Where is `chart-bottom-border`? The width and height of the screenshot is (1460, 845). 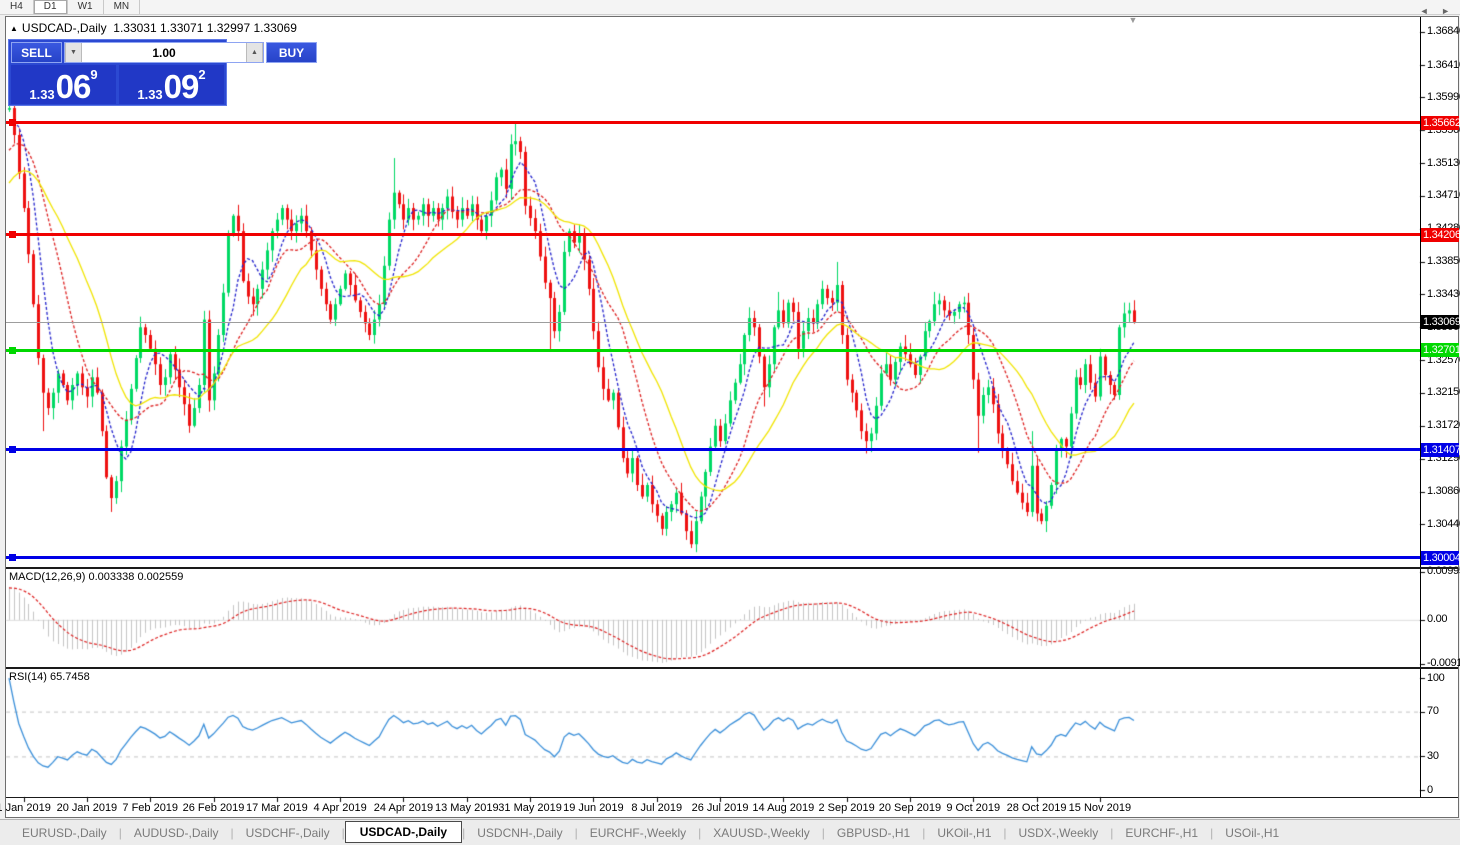
chart-bottom-border is located at coordinates (732, 797).